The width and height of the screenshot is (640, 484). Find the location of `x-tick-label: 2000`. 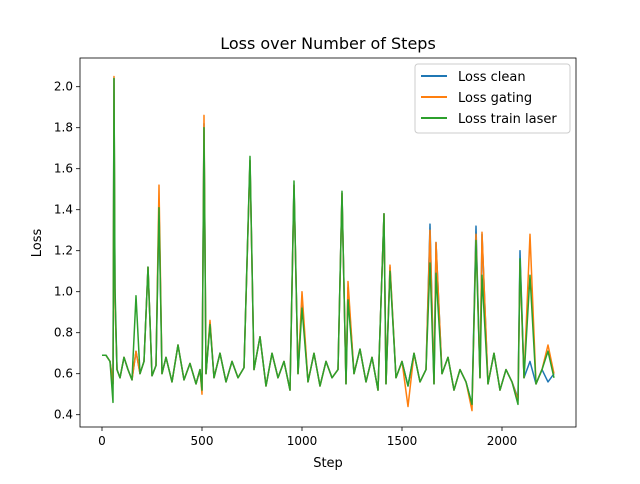

x-tick-label: 2000 is located at coordinates (502, 441).